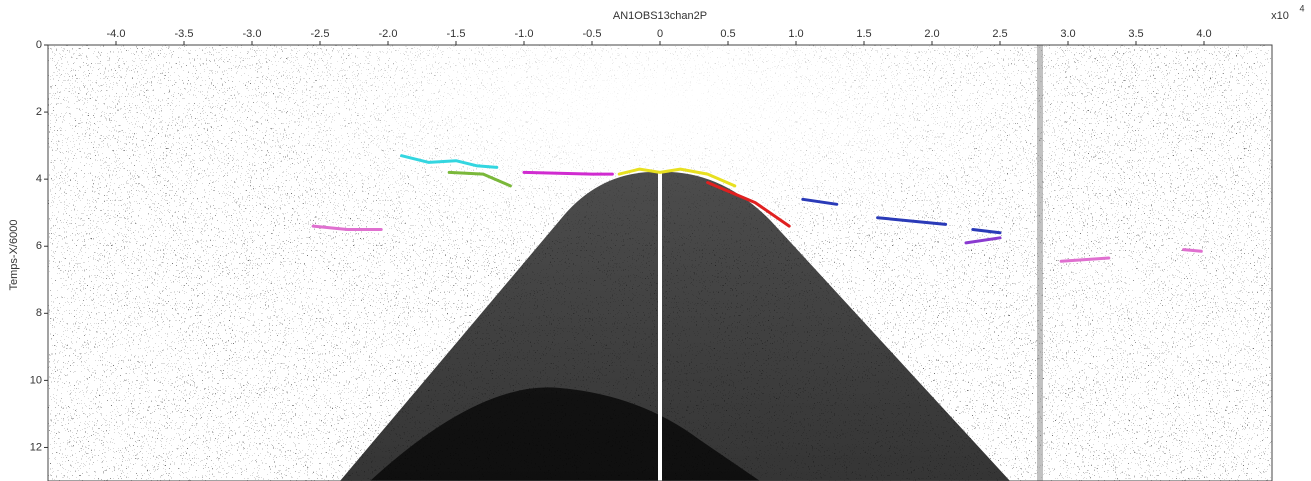  Describe the element at coordinates (14, 255) in the screenshot. I see `y-axis-label: Temps-X/6000` at that location.